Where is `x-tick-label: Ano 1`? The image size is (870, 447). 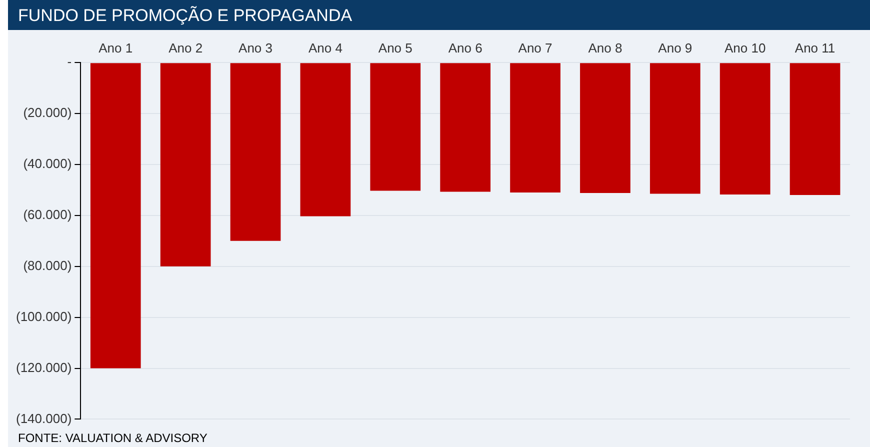 x-tick-label: Ano 1 is located at coordinates (115, 48).